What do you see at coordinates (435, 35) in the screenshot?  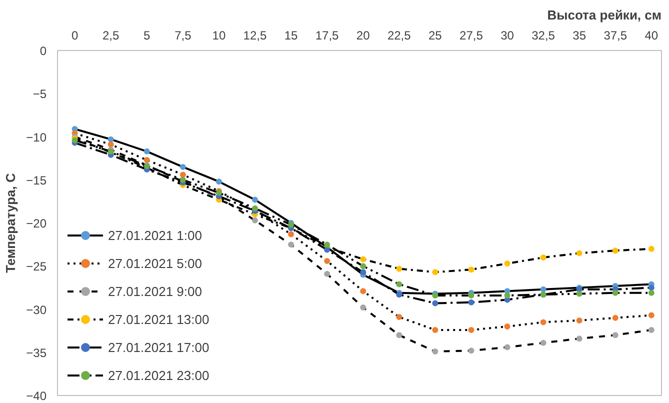 I see `x-tick-label: 25` at bounding box center [435, 35].